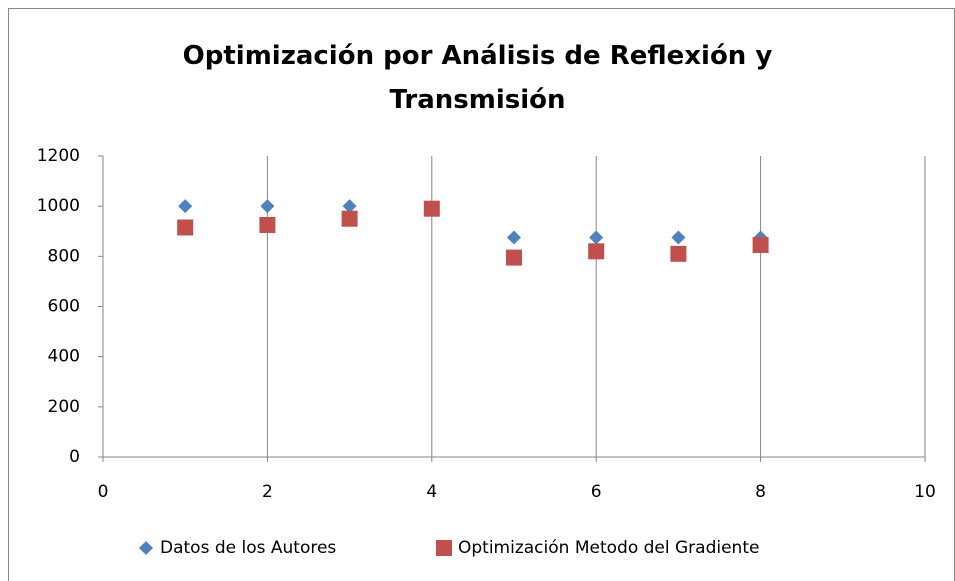 This screenshot has width=955, height=581. What do you see at coordinates (58, 206) in the screenshot?
I see `y-tick-label: 1000` at bounding box center [58, 206].